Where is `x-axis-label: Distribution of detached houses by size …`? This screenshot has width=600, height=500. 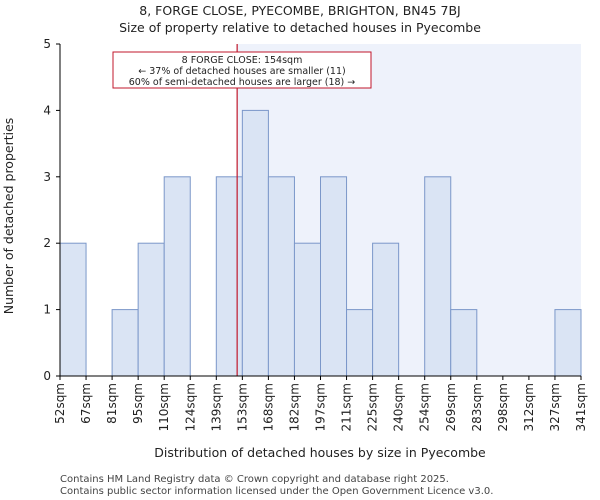 x-axis-label: Distribution of detached houses by size … is located at coordinates (320, 452).